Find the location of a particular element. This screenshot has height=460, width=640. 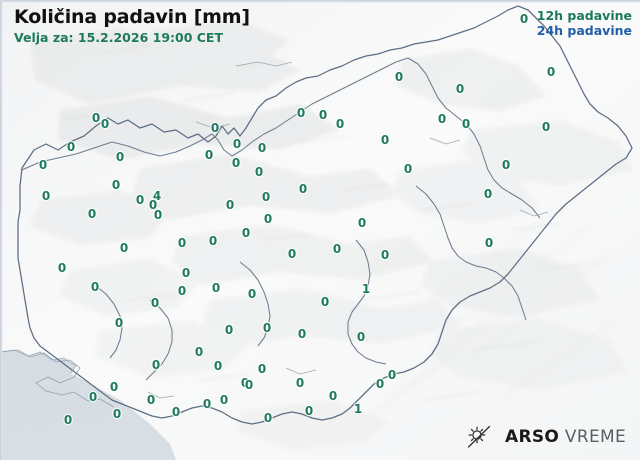

arso-vreme-logo: ARSO VREME is located at coordinates (546, 437).